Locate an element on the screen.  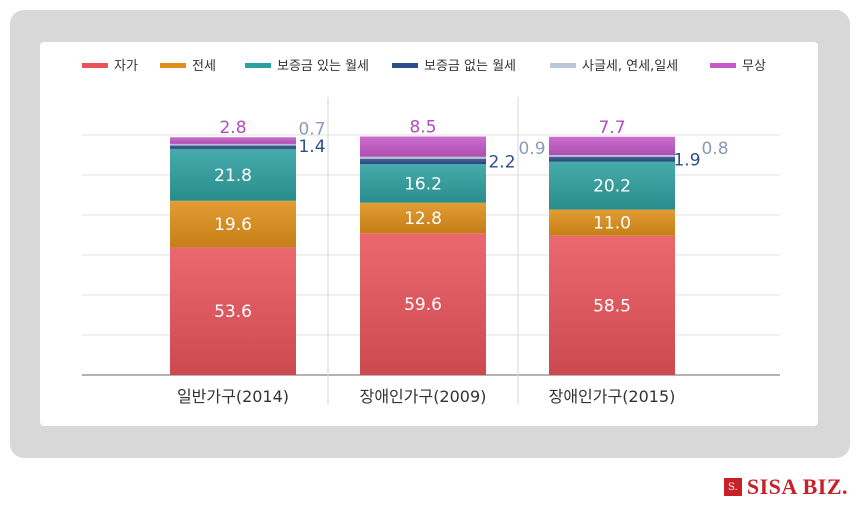
legend-item: 자가 is located at coordinates (110, 66).